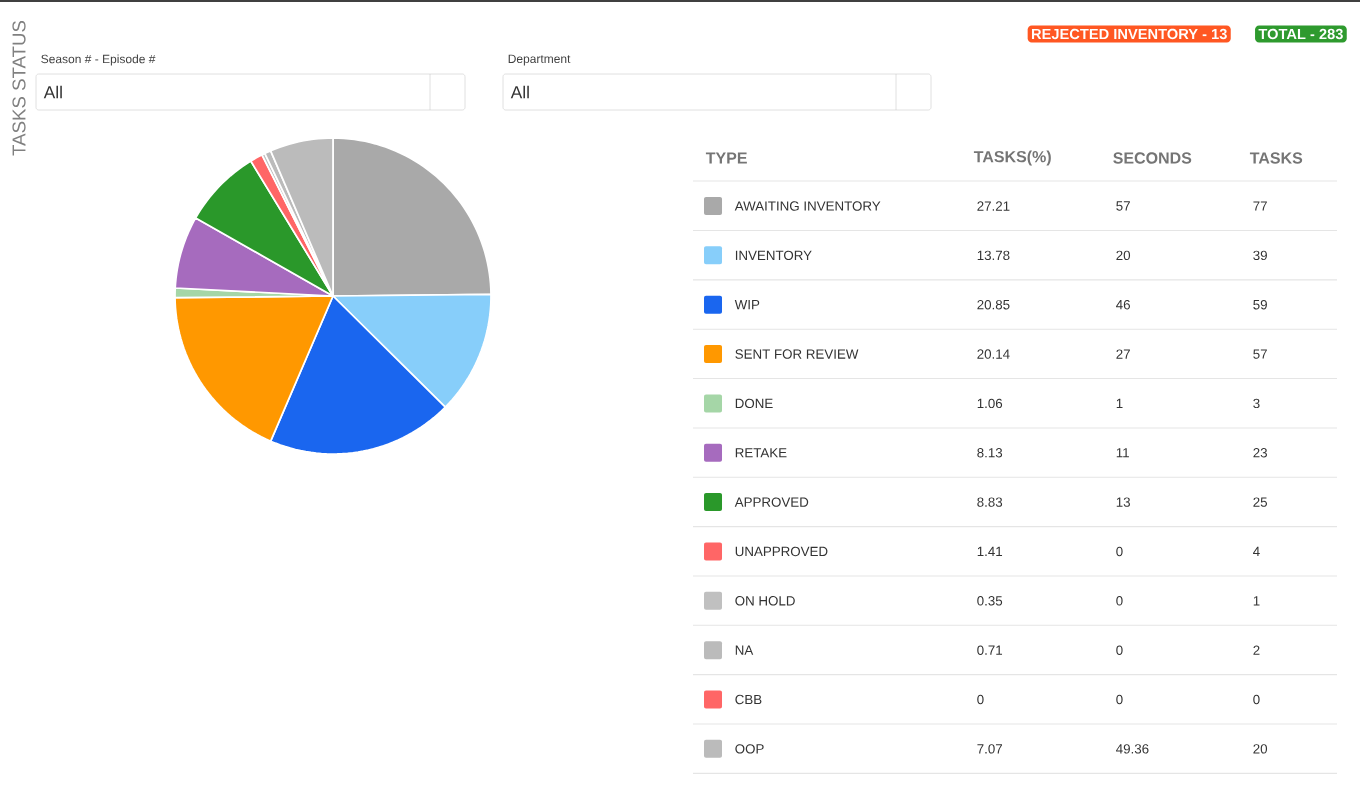 This screenshot has width=1360, height=804. Describe the element at coordinates (1276, 158) in the screenshot. I see `text: TASKS` at that location.